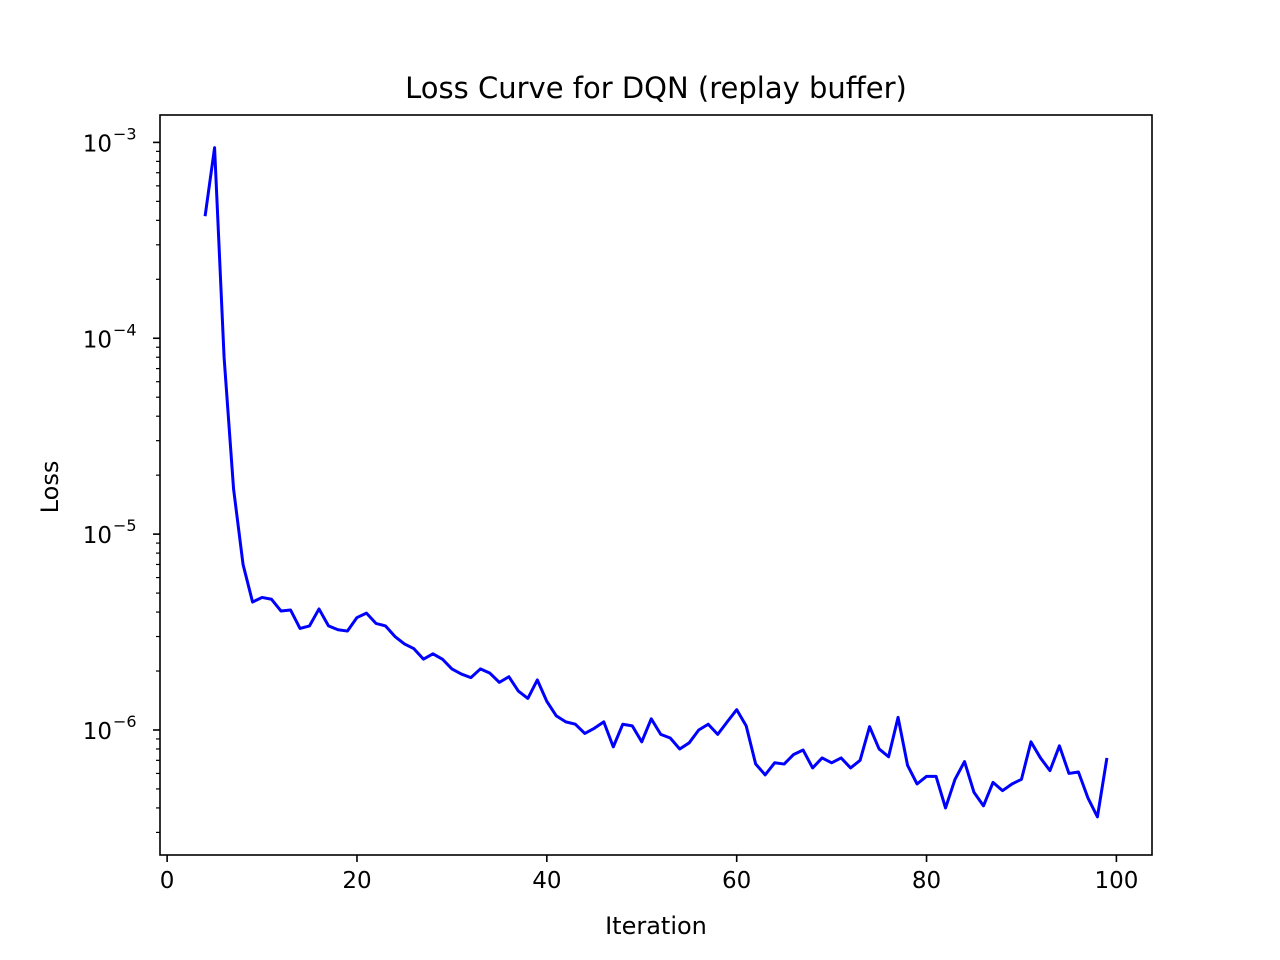 The height and width of the screenshot is (960, 1280). I want to click on y-tick-exponent: −5, so click(125, 525).